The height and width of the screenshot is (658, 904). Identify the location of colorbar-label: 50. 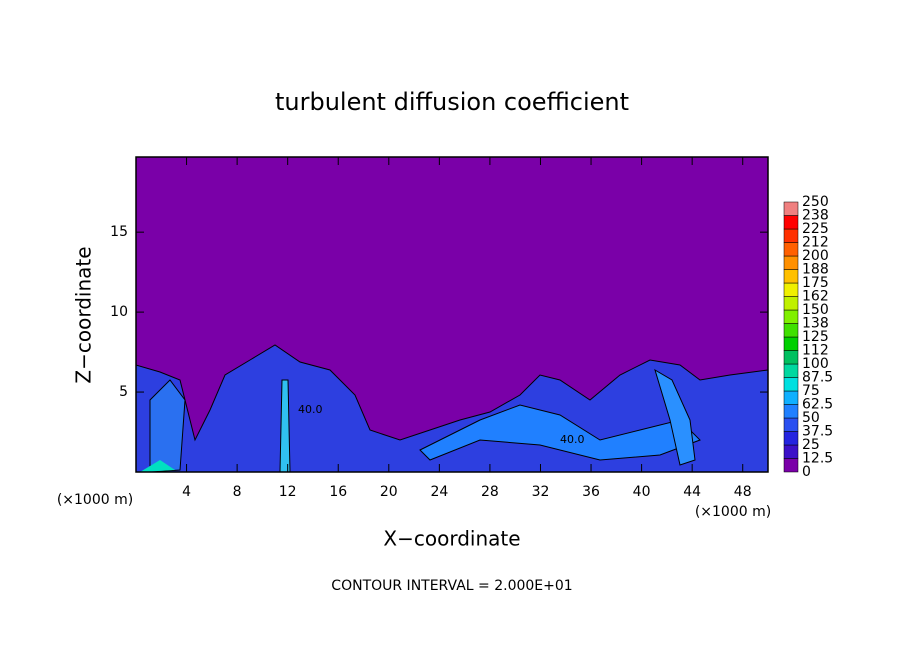
(811, 418).